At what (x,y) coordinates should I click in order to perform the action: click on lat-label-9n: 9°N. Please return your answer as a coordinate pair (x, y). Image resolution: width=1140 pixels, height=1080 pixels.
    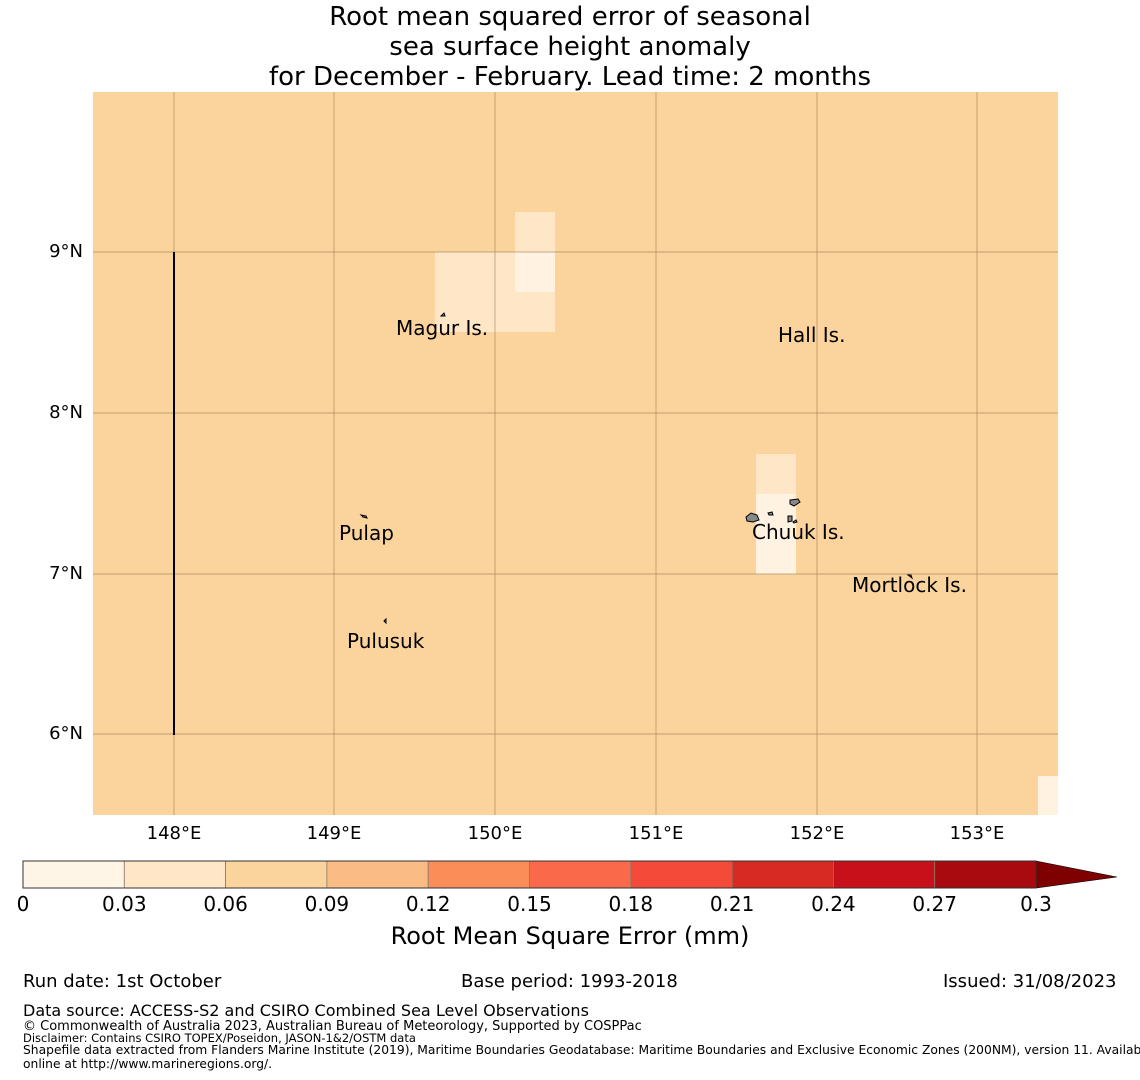
    Looking at the image, I should click on (66, 251).